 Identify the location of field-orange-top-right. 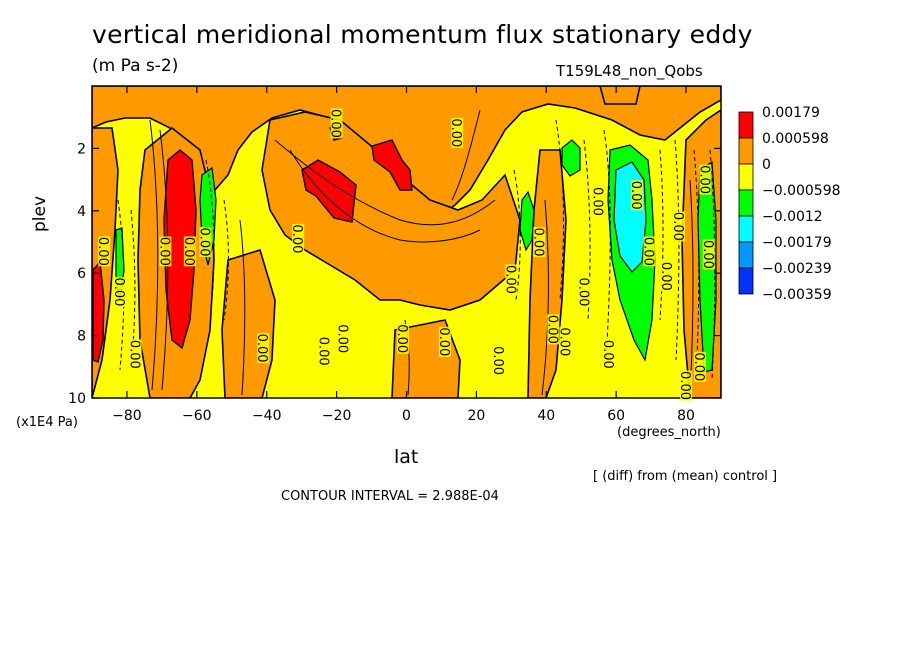
(620, 95).